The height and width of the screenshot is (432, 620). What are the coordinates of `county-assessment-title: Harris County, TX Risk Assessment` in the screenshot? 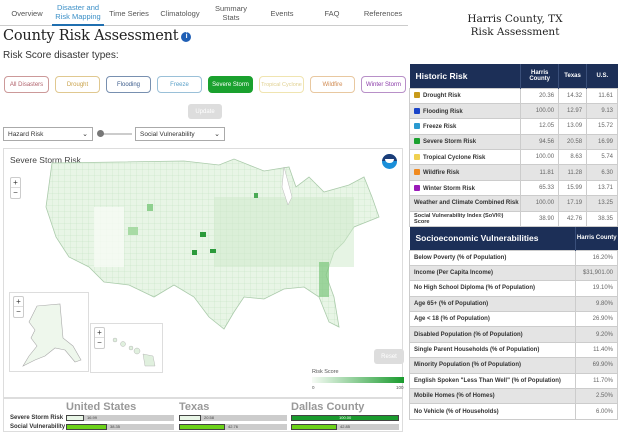 It's located at (515, 26).